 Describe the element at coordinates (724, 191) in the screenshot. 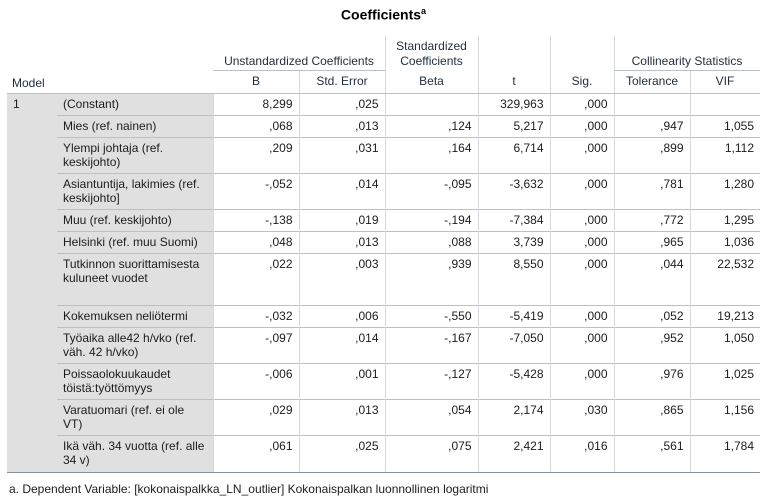

I see `cell-vif: 1,280` at that location.